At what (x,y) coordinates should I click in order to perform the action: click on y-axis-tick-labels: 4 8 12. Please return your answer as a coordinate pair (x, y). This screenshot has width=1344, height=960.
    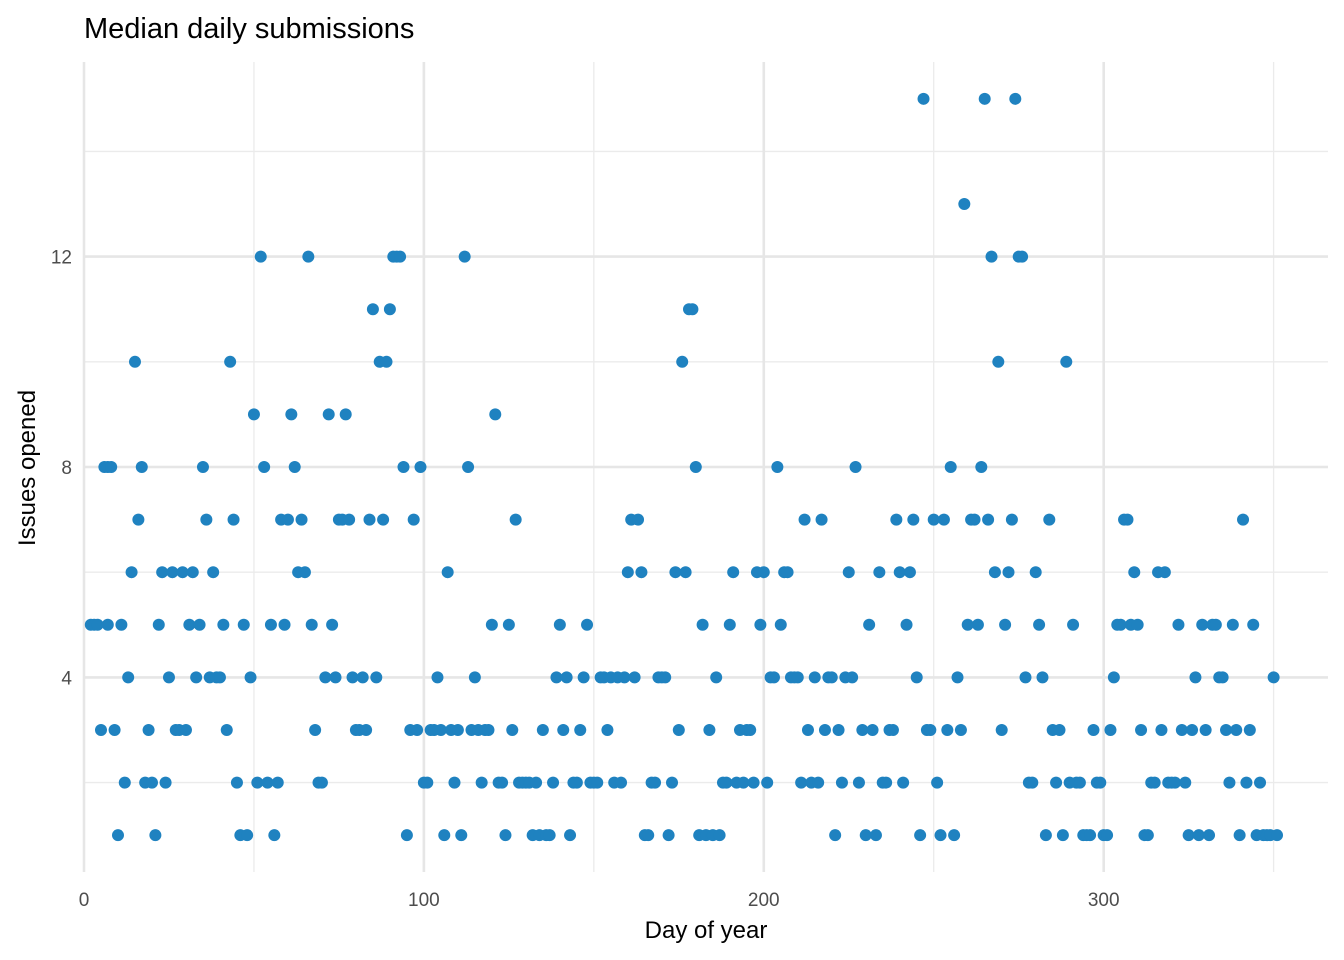
    Looking at the image, I should click on (62, 469).